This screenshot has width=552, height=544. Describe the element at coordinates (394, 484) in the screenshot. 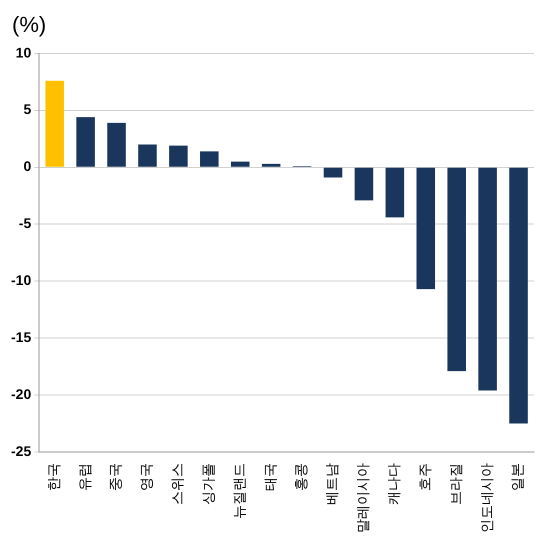

I see `x-tick-label: 캐나다` at that location.